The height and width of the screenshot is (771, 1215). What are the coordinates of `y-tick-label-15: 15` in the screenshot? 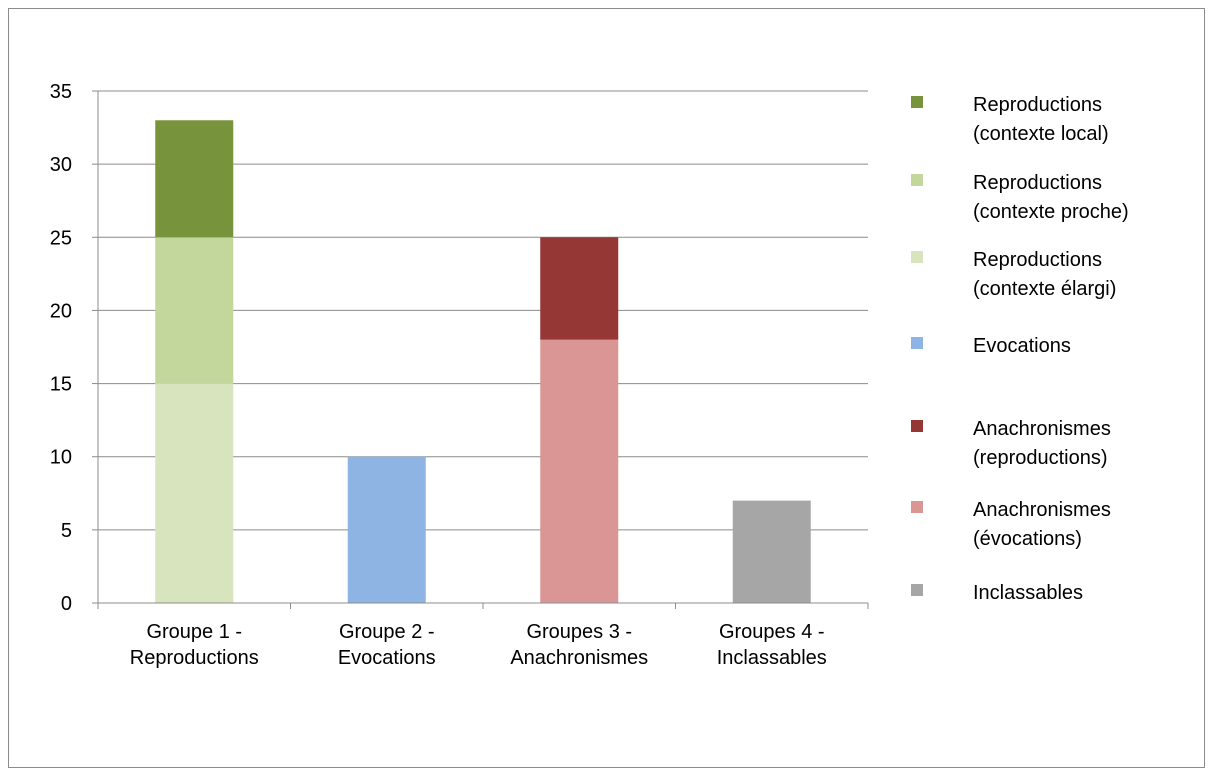 It's located at (61, 385).